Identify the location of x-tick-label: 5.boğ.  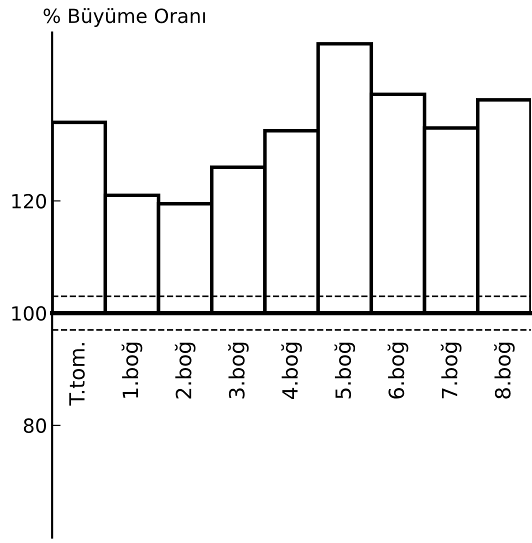
(345, 370).